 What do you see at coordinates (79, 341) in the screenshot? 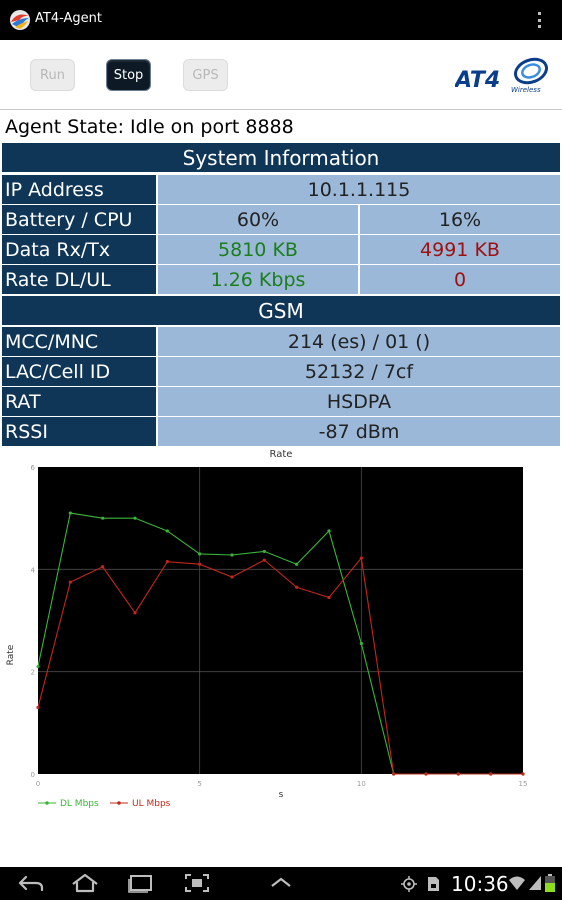
I see `mcc-mnc-label: MCC/MNC` at bounding box center [79, 341].